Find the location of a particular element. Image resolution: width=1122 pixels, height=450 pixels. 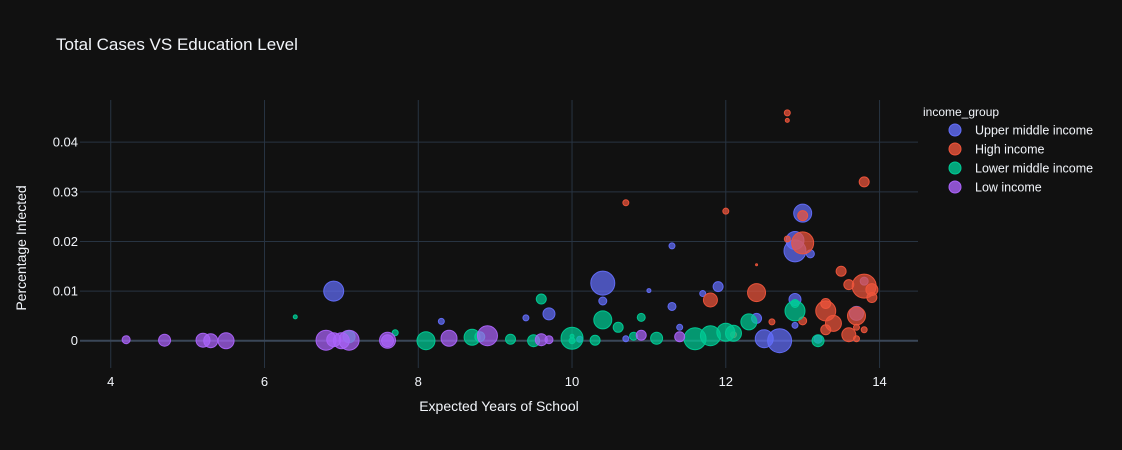

y-axis-title: Percentage Infected is located at coordinates (21, 247).